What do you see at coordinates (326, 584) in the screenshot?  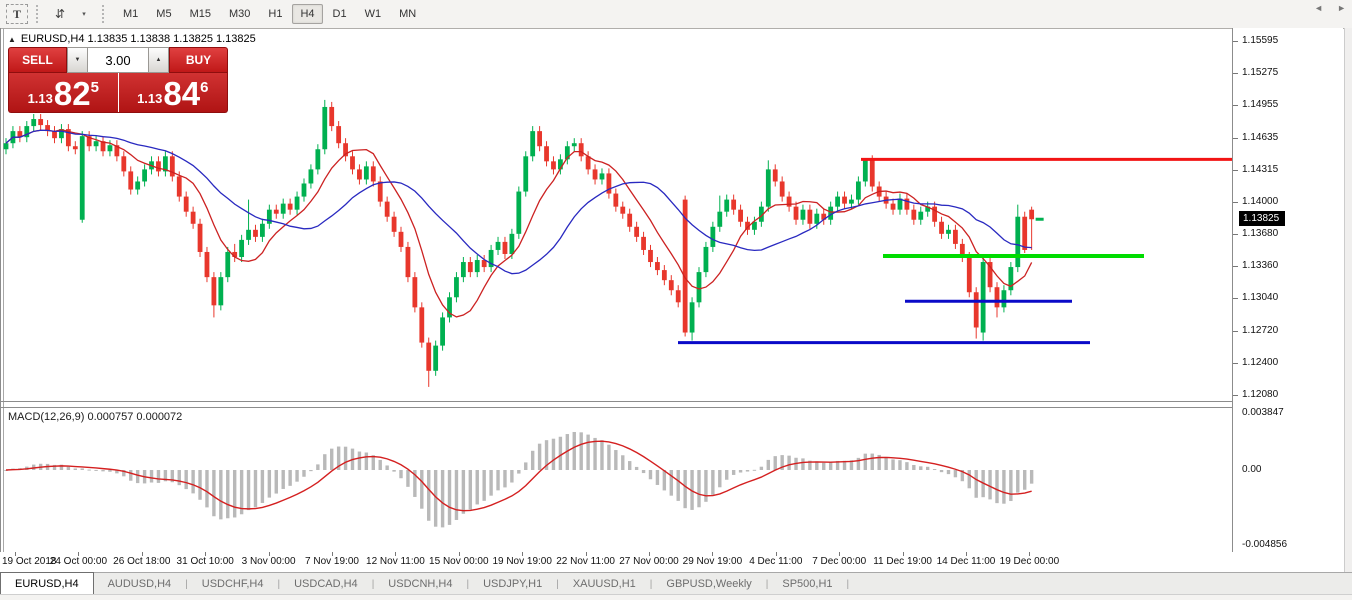 I see `chart-tab-usdcad-h4: USDCAD,H4` at bounding box center [326, 584].